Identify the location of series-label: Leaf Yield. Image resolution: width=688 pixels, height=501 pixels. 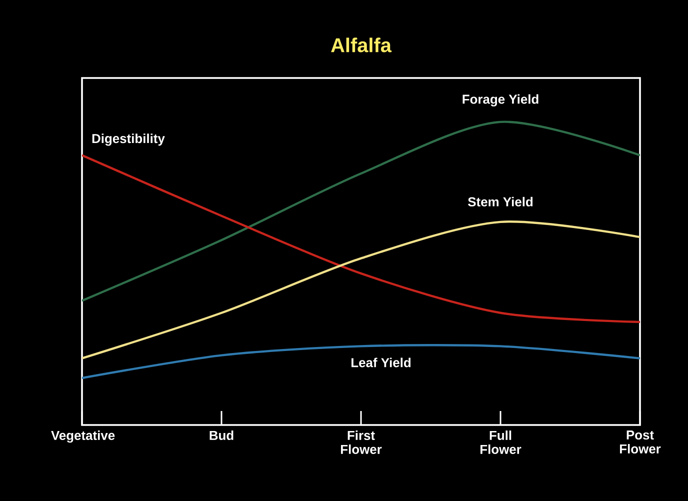
(381, 363).